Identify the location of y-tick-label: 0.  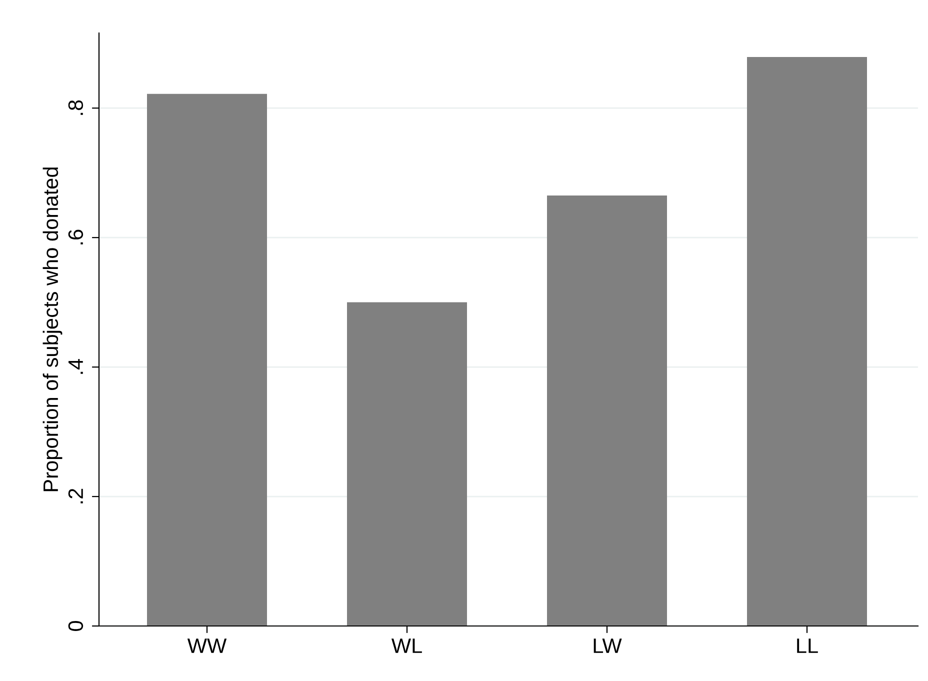
(76, 626).